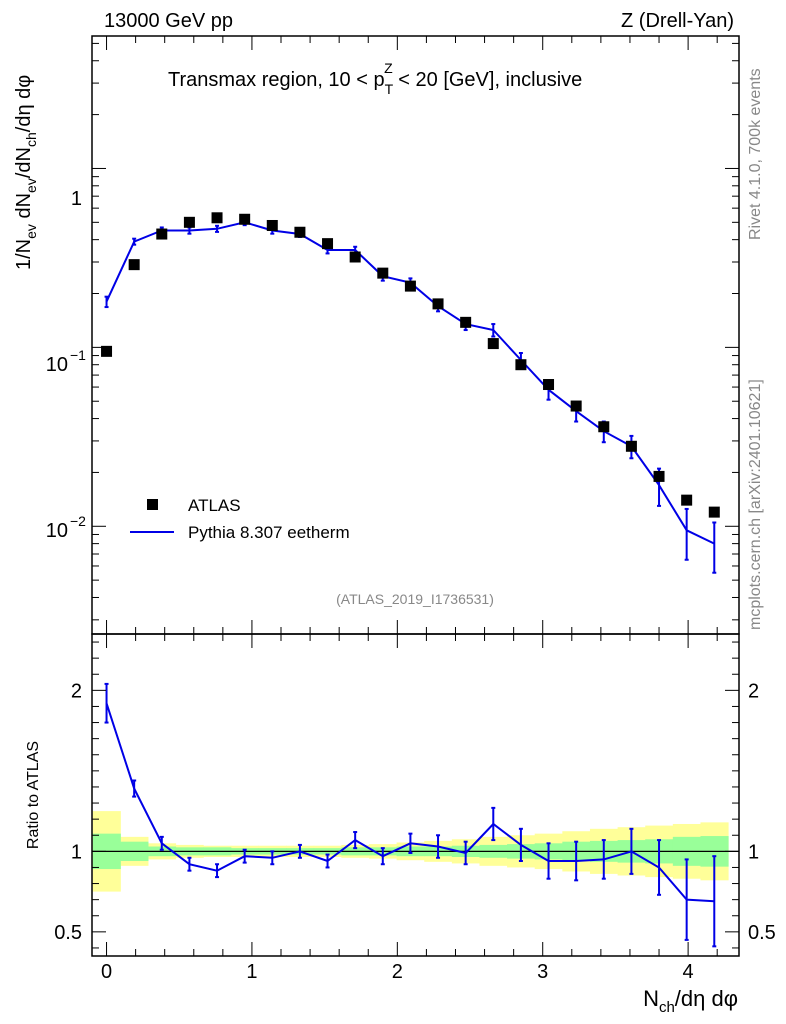 The width and height of the screenshot is (786, 1024). What do you see at coordinates (753, 852) in the screenshot?
I see `ratio-ytick-label-right: 1` at bounding box center [753, 852].